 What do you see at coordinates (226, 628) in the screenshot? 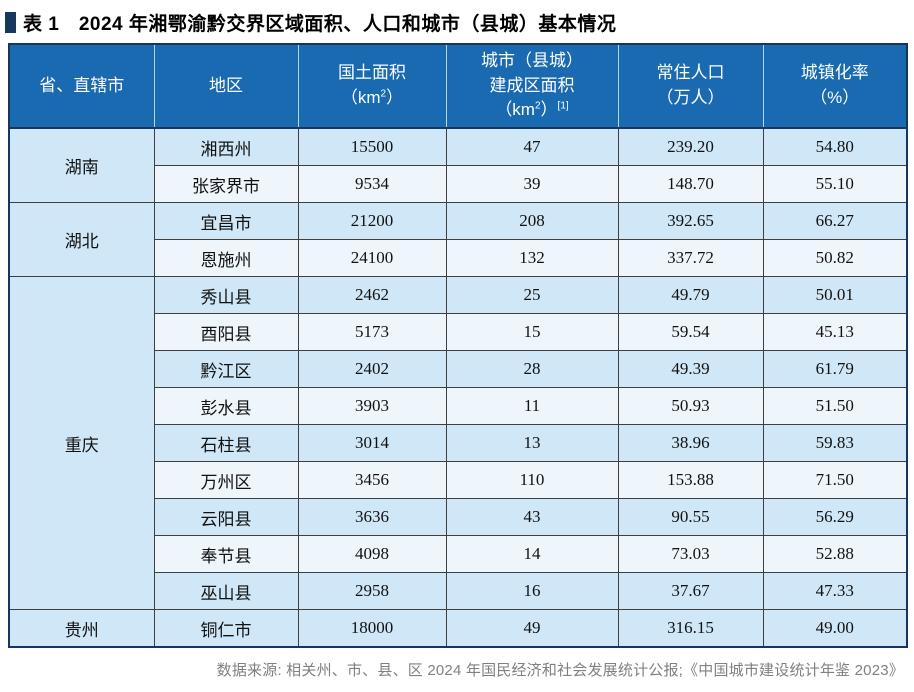
I see `region-cell: 铜仁市` at bounding box center [226, 628].